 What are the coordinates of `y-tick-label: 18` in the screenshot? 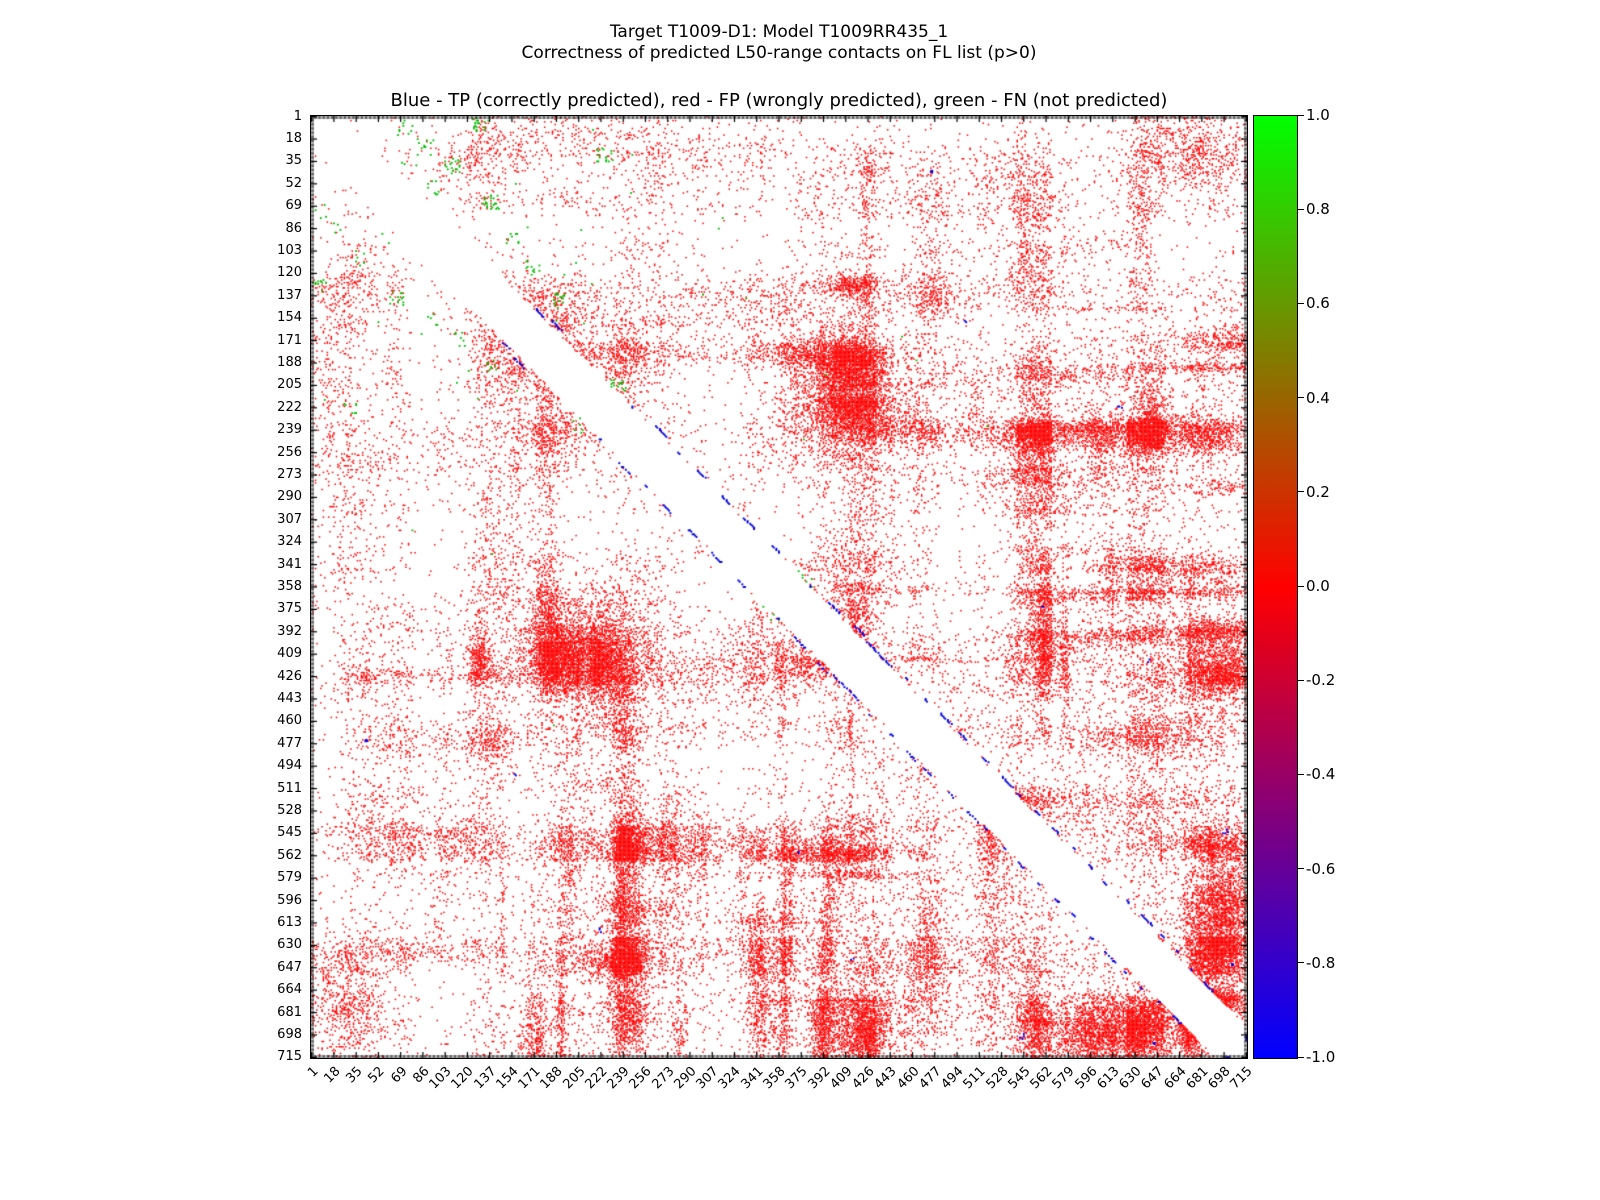 It's located at (293, 139).